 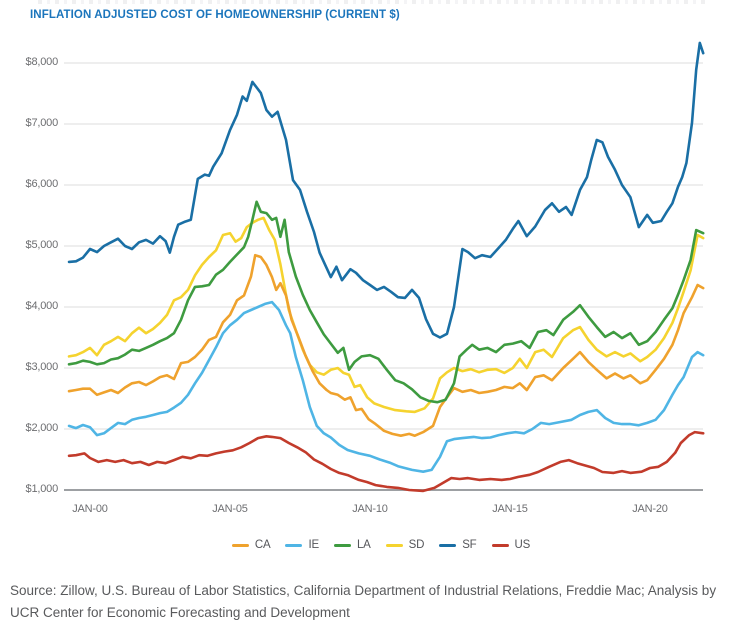 I want to click on chart-legend: CA IE LA SD SF US, so click(x=374, y=545).